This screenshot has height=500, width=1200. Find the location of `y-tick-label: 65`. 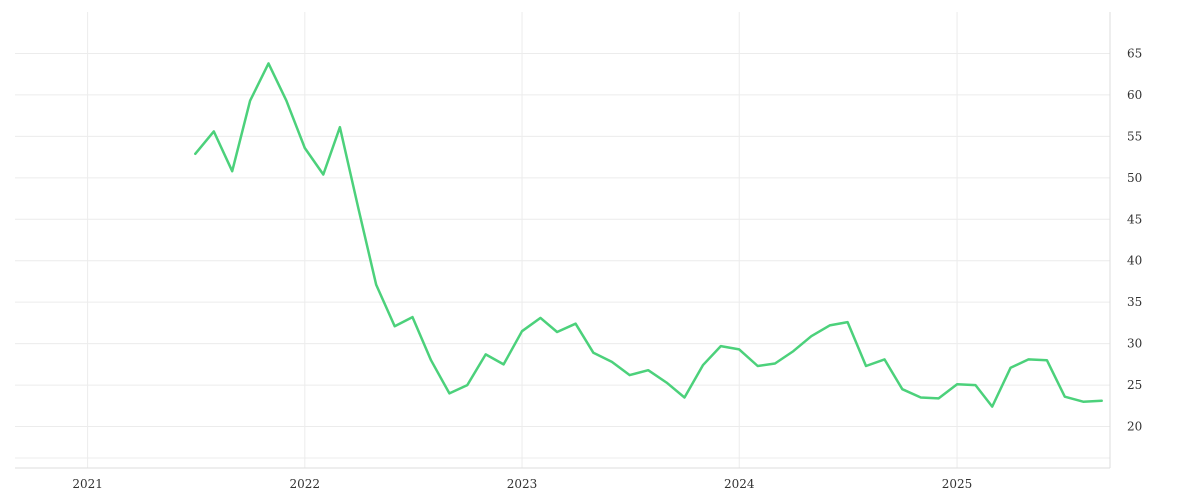

y-tick-label: 65 is located at coordinates (1134, 53).